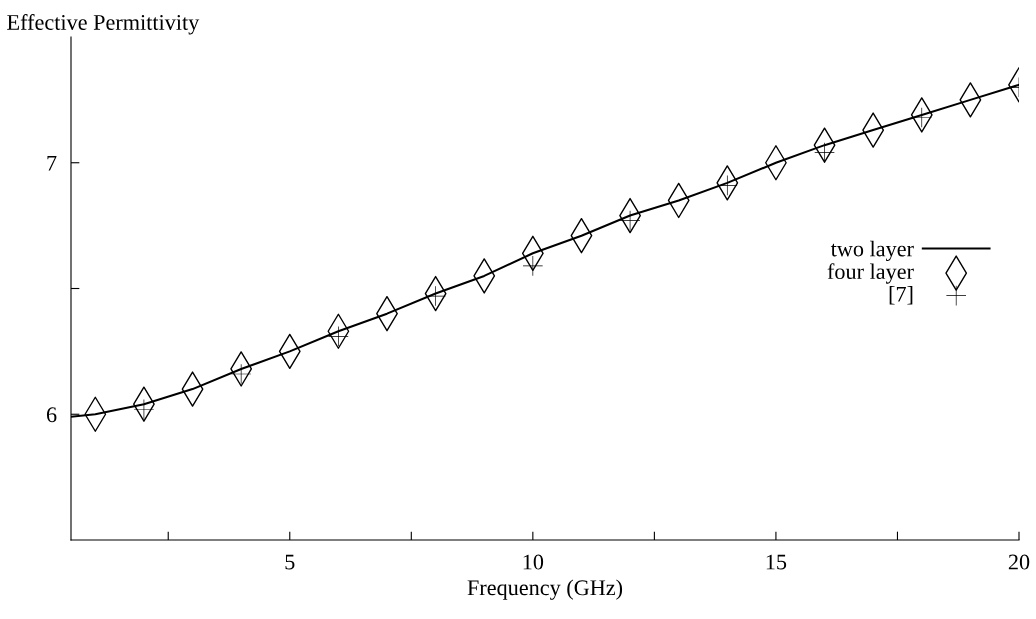 The height and width of the screenshot is (619, 1036). Describe the element at coordinates (52, 163) in the screenshot. I see `y-tick-label: 7` at that location.